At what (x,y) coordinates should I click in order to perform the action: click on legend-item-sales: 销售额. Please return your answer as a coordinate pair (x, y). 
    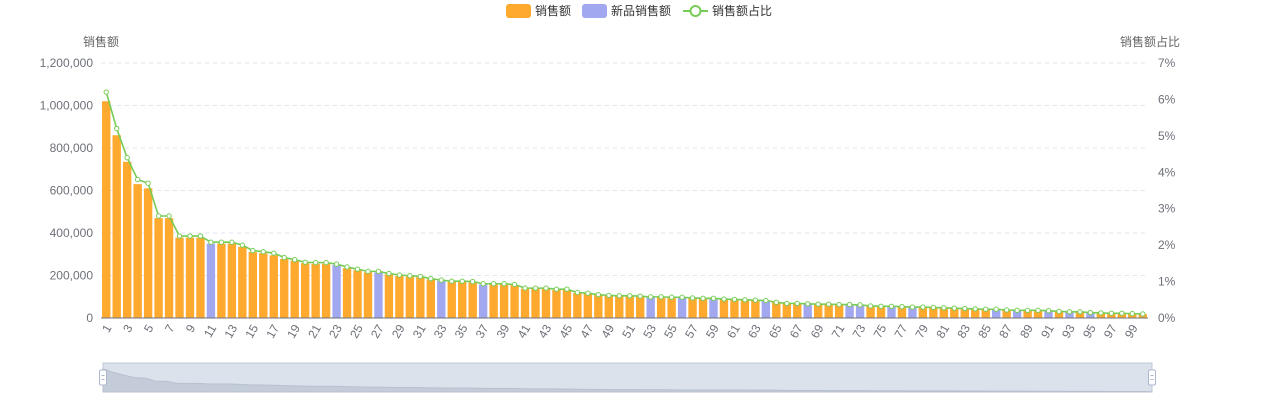
    Looking at the image, I should click on (538, 10).